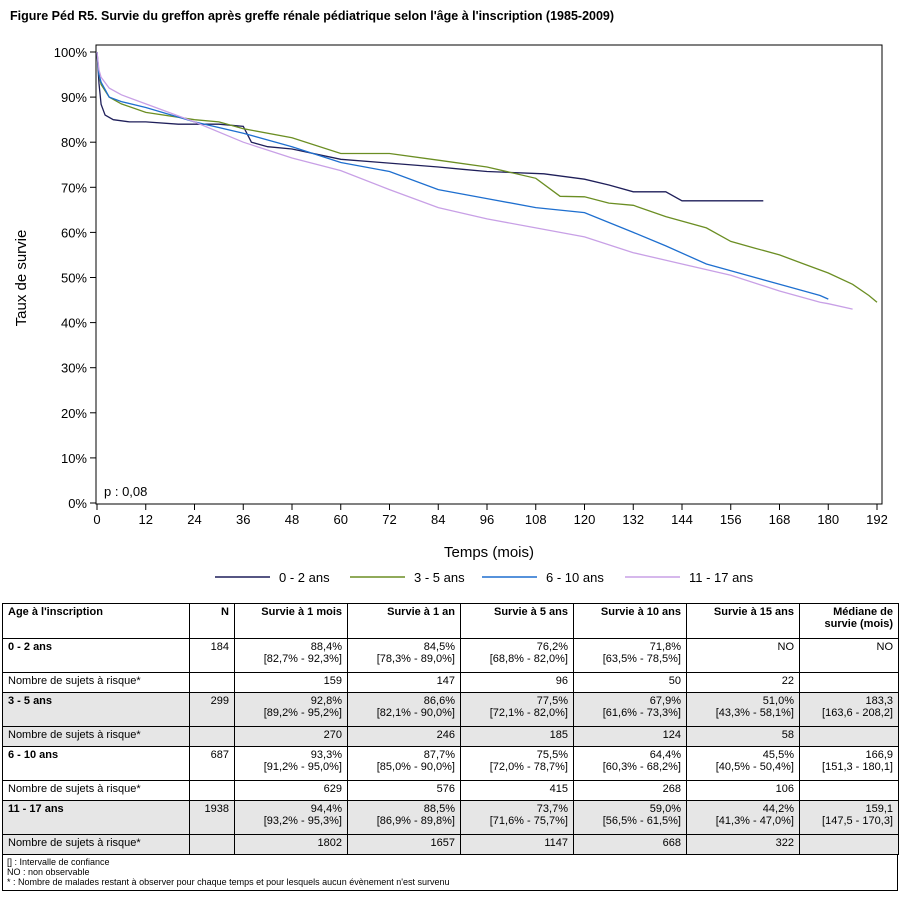  I want to click on survival-cell: 92,8% [89,2% - 95,2%], so click(291, 709).